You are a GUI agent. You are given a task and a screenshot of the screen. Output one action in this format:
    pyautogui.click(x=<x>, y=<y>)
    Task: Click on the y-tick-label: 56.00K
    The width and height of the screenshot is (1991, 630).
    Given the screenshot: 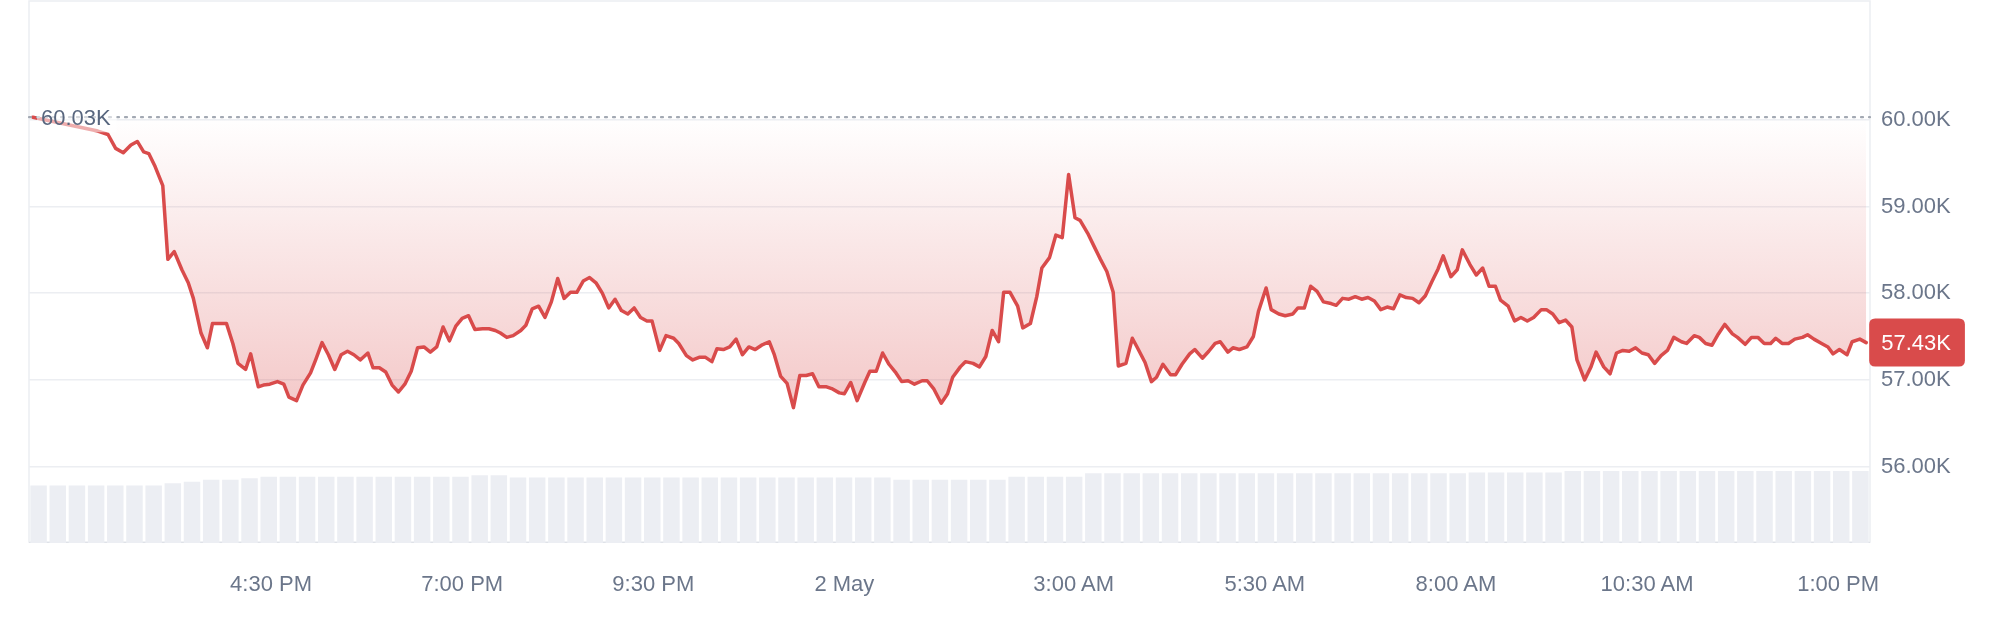 What is the action you would take?
    pyautogui.click(x=1916, y=465)
    